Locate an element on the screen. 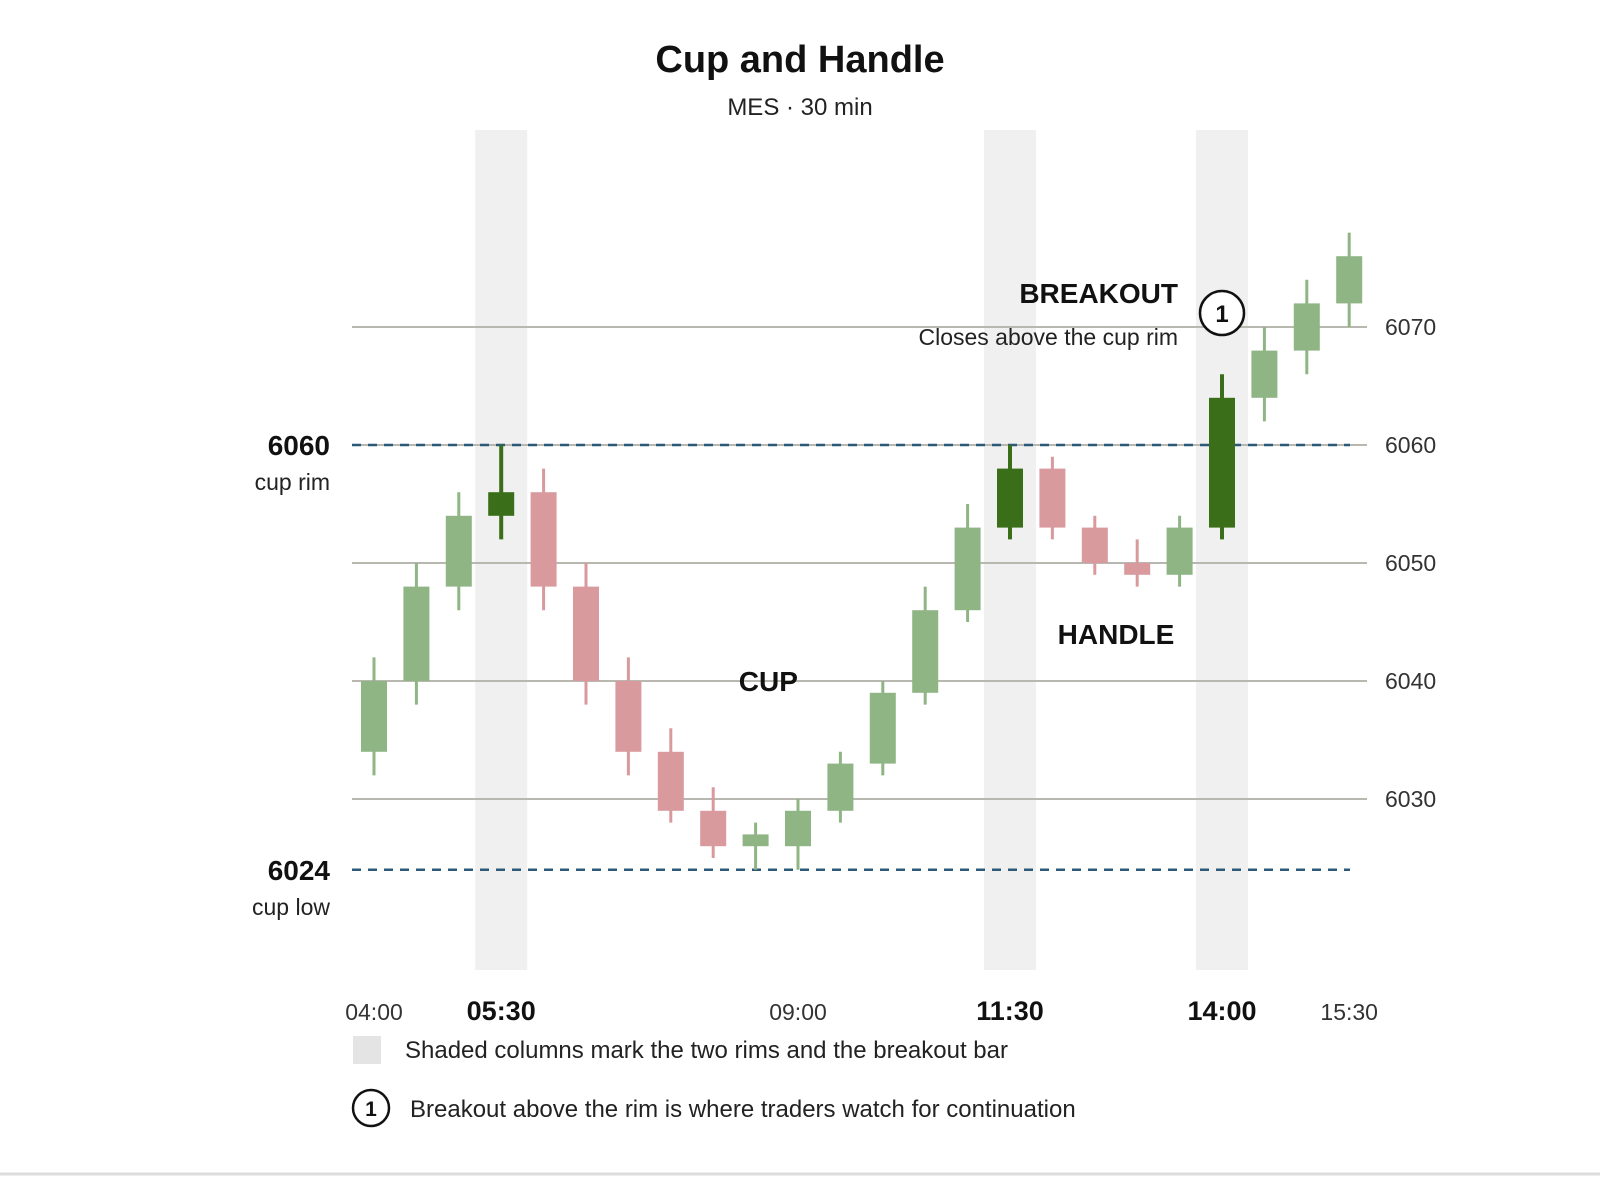  y-axis-ticks: 6030 6040 6050 6060 6070 is located at coordinates (1410, 563).